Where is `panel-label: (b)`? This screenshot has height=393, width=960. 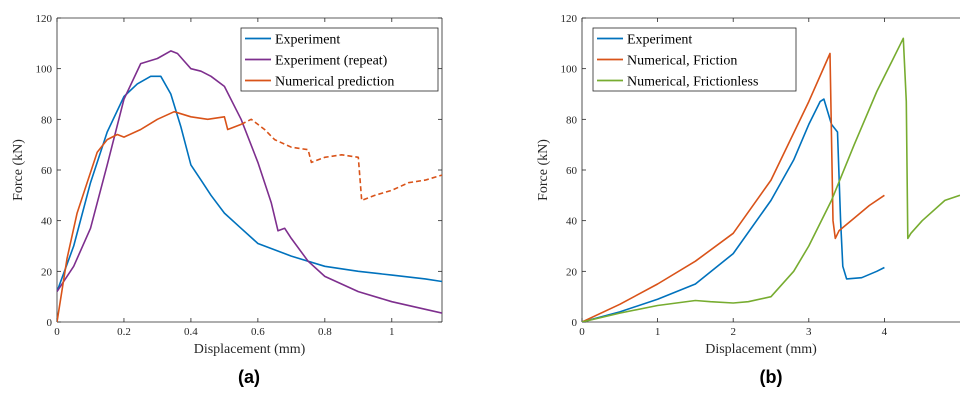 panel-label: (b) is located at coordinates (771, 377).